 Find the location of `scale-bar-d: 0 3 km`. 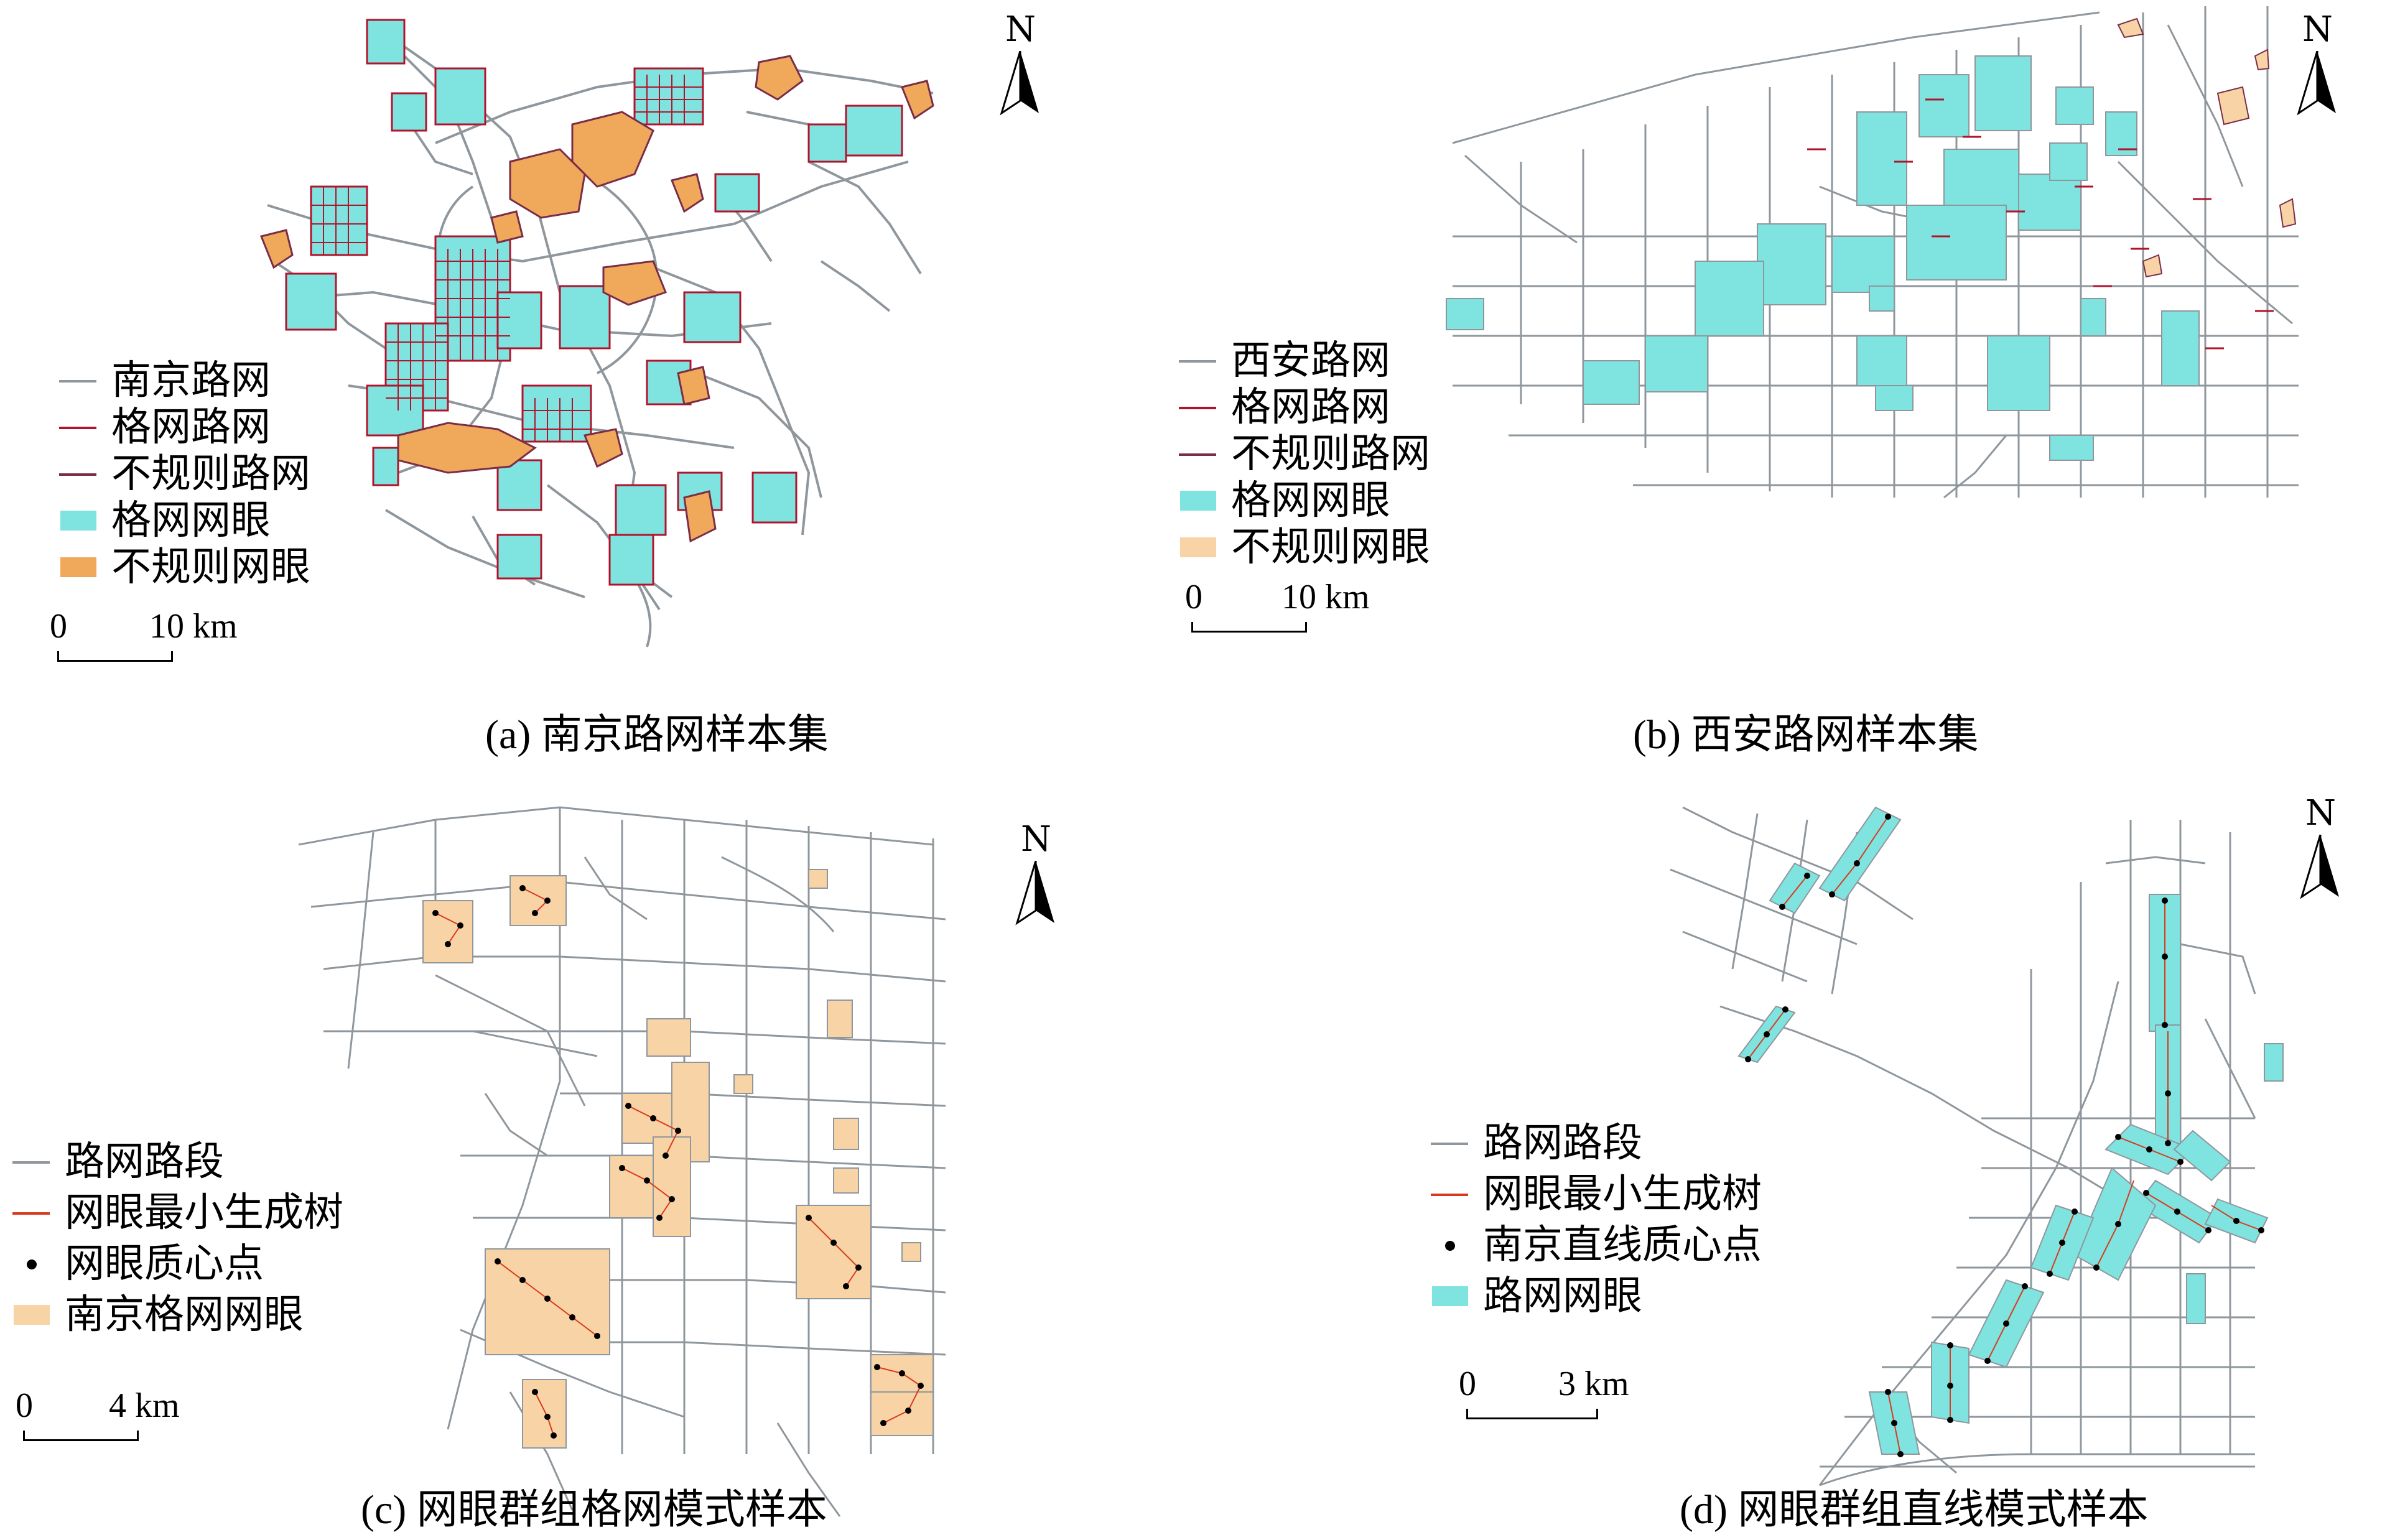

scale-bar-d: 0 3 km is located at coordinates (1552, 1395).